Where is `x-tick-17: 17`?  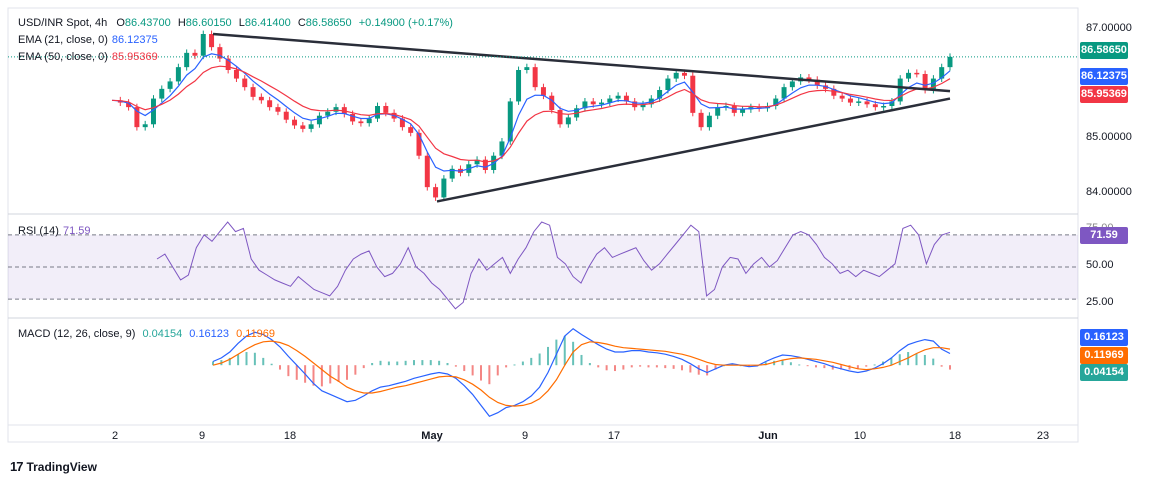
x-tick-17: 17 is located at coordinates (614, 436).